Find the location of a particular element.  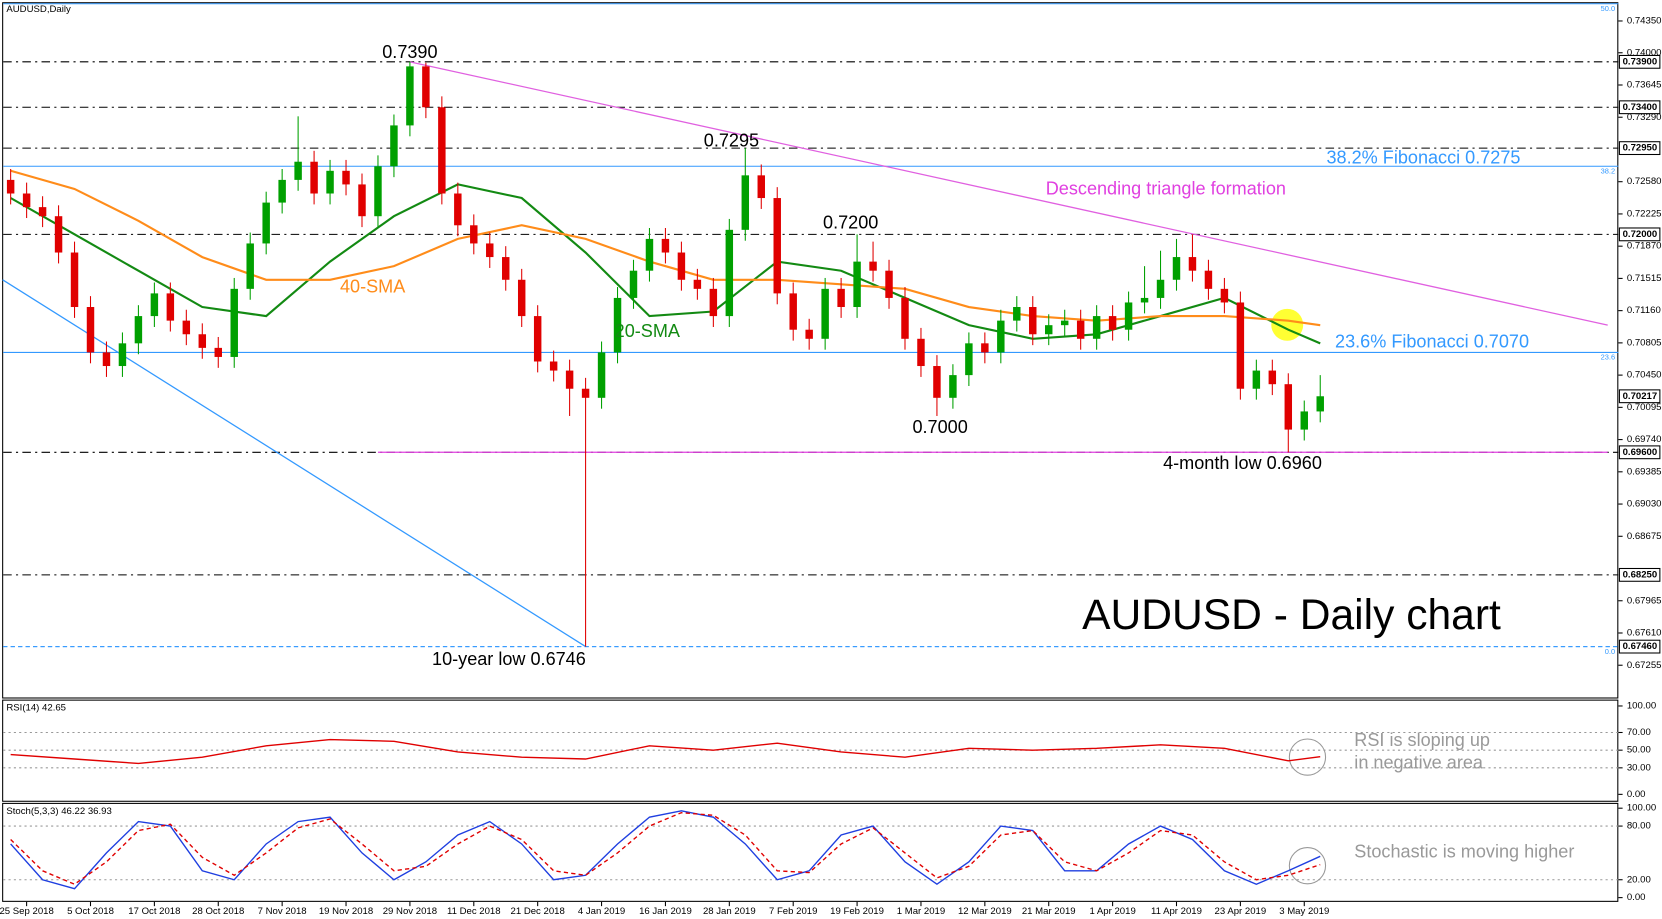

y-tick-label: 0.71160 is located at coordinates (1644, 310).